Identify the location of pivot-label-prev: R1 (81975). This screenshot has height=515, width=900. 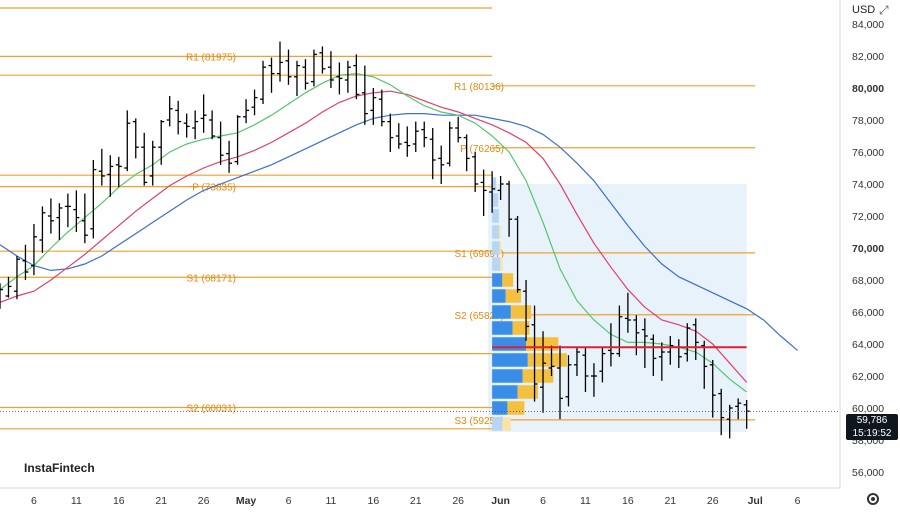
(211, 57).